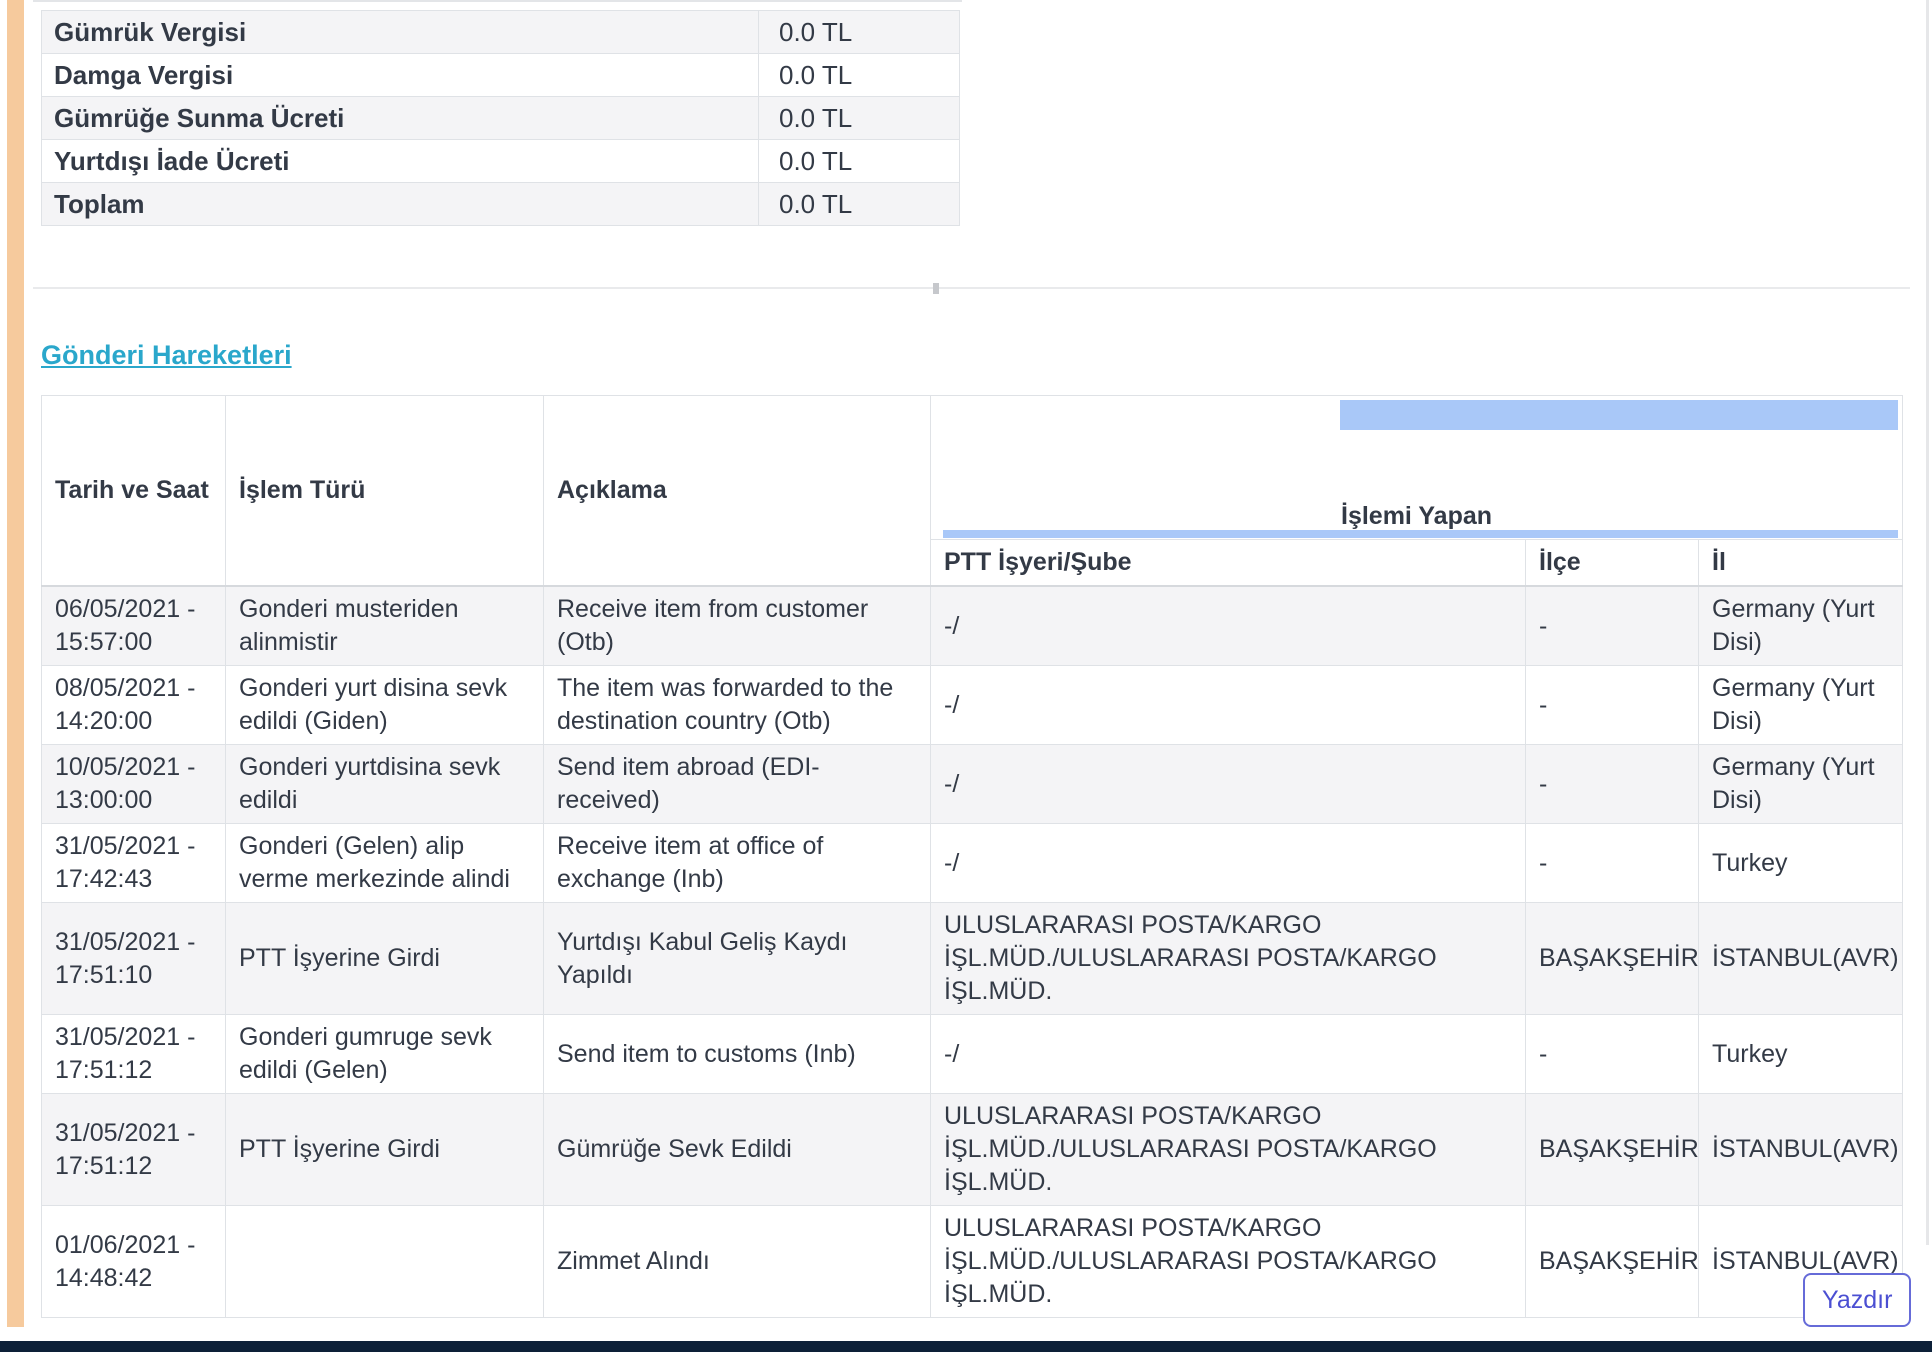 The width and height of the screenshot is (1932, 1352). What do you see at coordinates (384, 625) in the screenshot?
I see `movement-type: Gonderi musteriden alinmistir` at bounding box center [384, 625].